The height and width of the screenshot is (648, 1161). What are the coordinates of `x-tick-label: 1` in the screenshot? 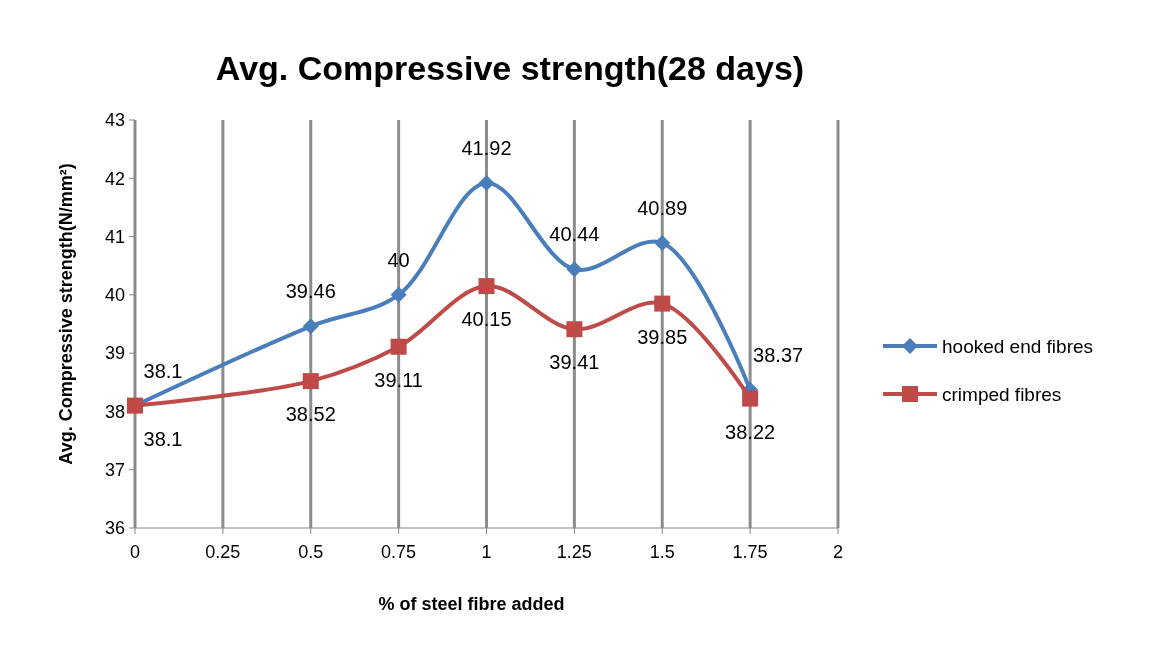 It's located at (486, 552).